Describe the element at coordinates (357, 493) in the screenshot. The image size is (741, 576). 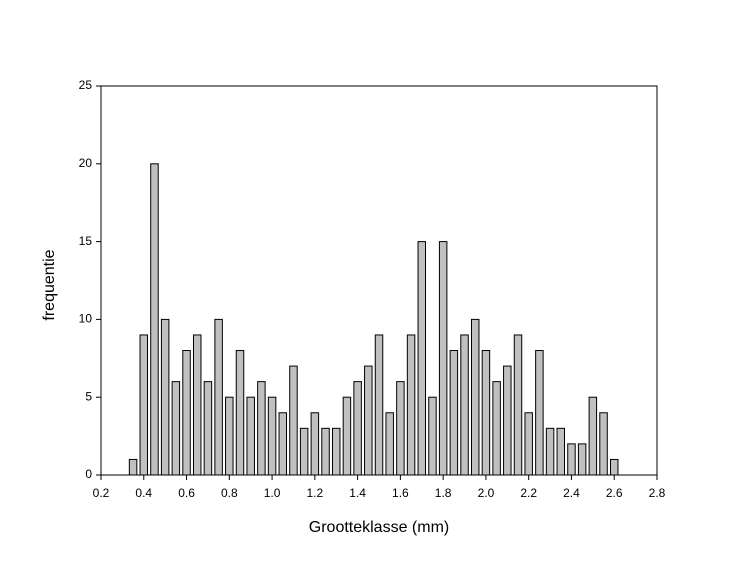
I see `x-tick-label: 1.4` at that location.